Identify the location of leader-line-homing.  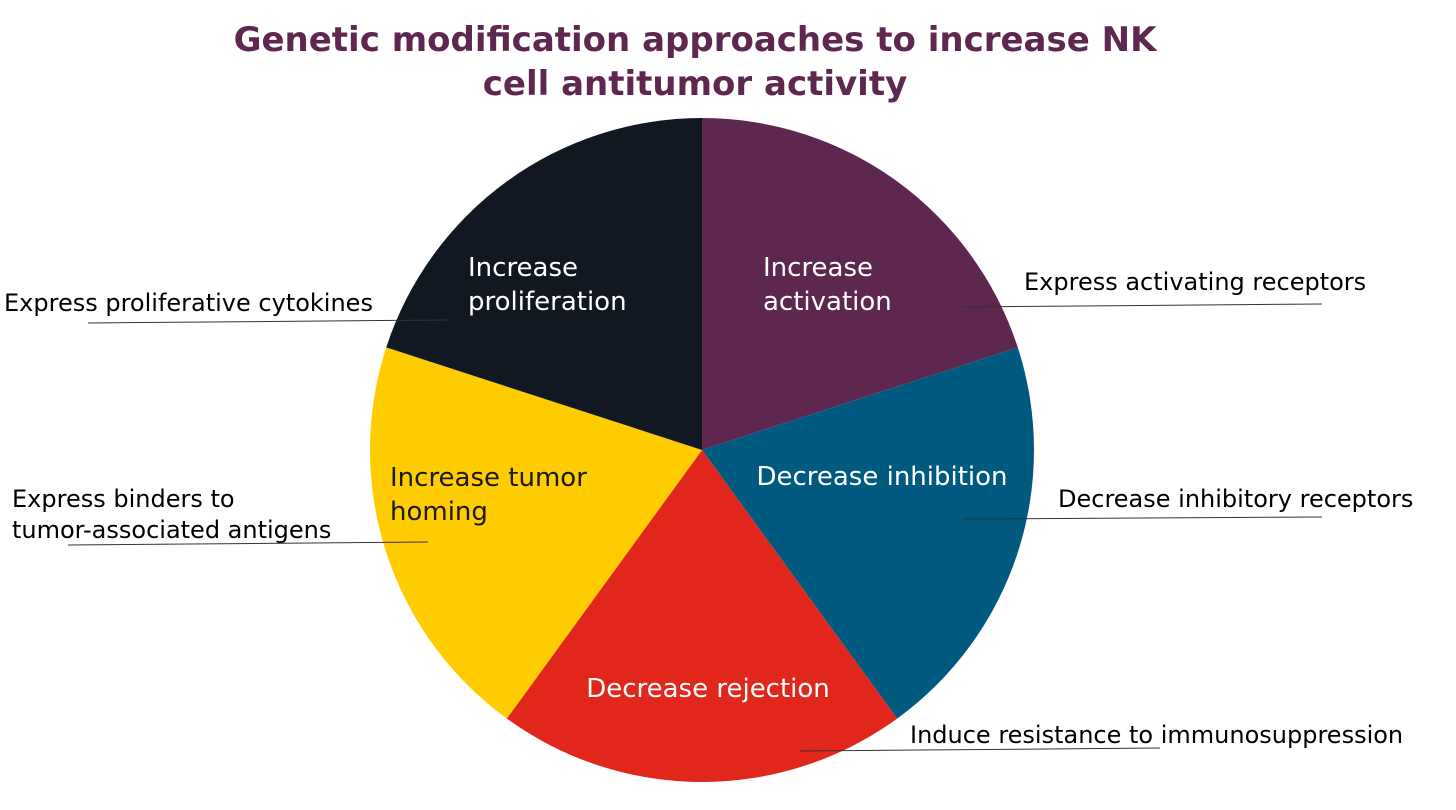
(248, 543).